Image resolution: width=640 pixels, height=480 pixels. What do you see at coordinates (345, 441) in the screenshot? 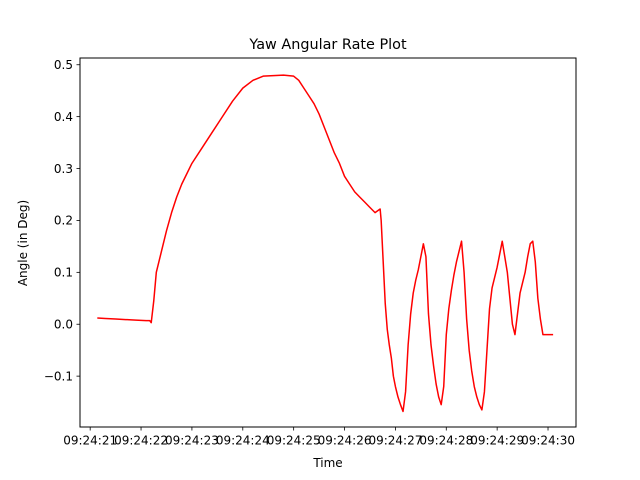
I see `x-tick-label: 09:24:26` at bounding box center [345, 441].